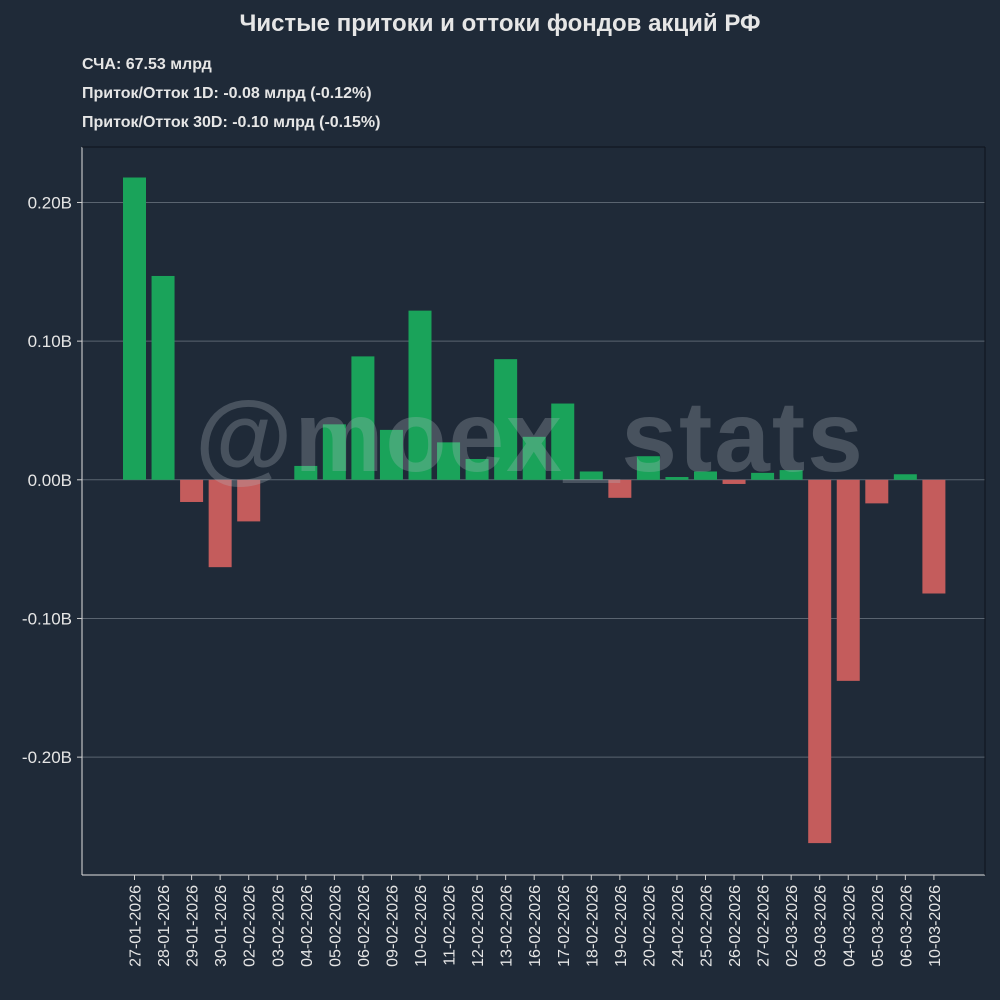 This screenshot has width=1000, height=1000. What do you see at coordinates (392, 926) in the screenshot?
I see `x-tick-label: 09-02-2026` at bounding box center [392, 926].